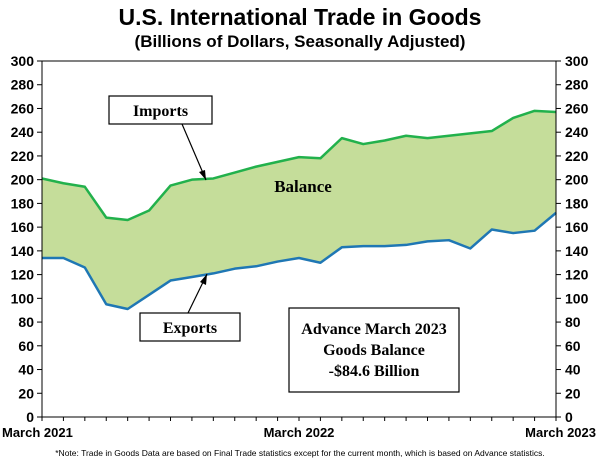  I want to click on y-tick-label-right: 240, so click(577, 132).